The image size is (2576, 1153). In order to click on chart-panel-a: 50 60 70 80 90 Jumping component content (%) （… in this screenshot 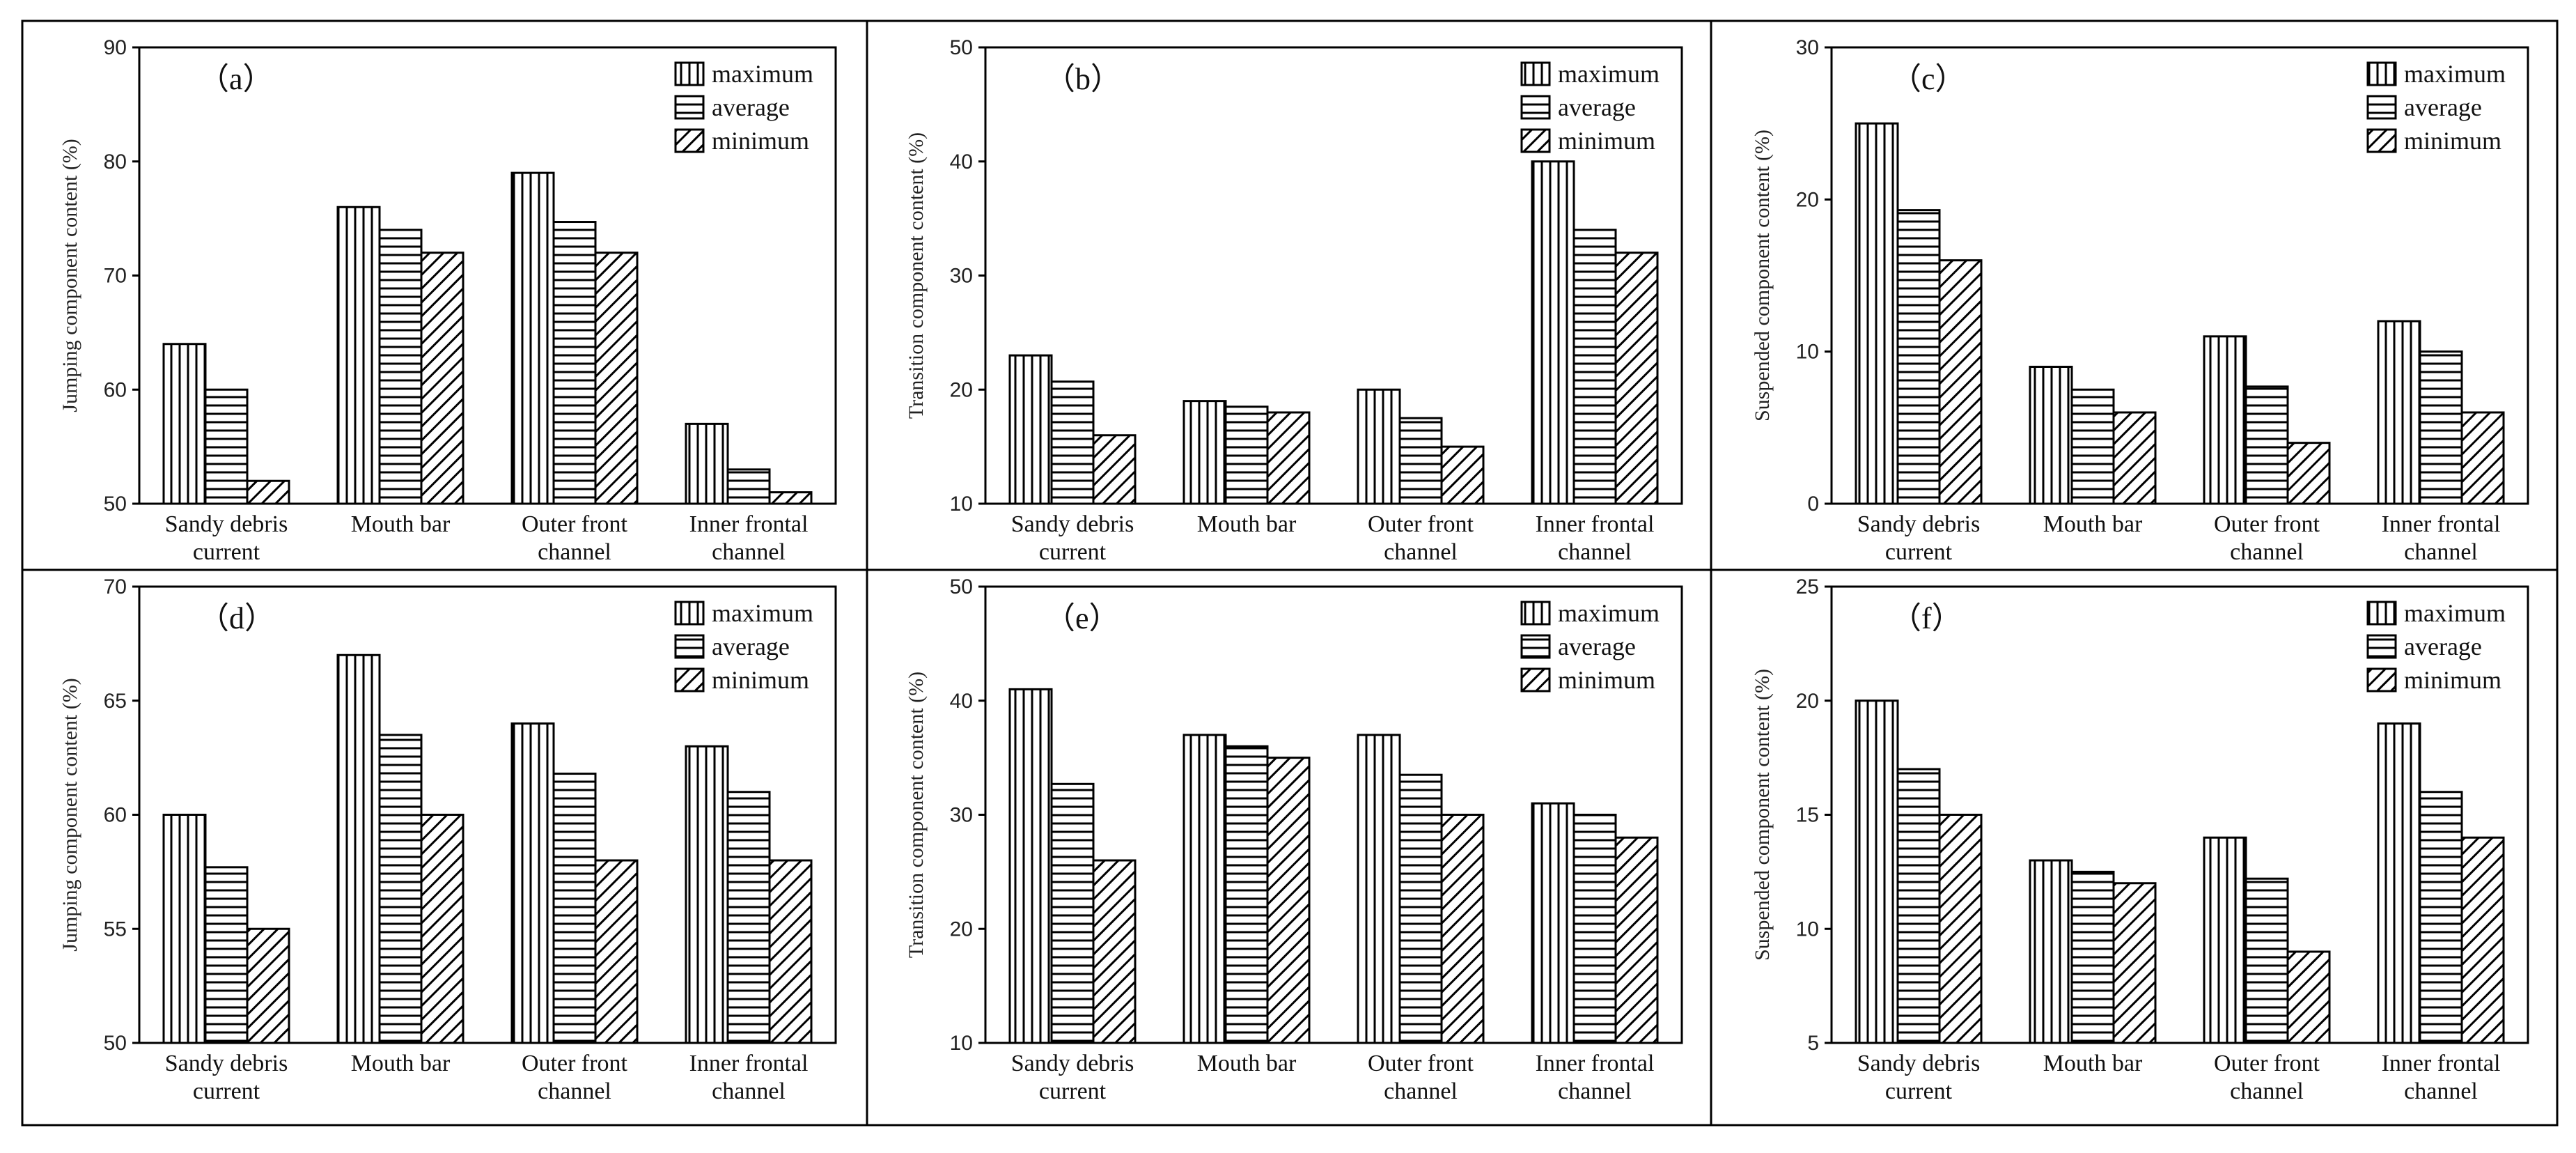, I will do `click(448, 300)`.